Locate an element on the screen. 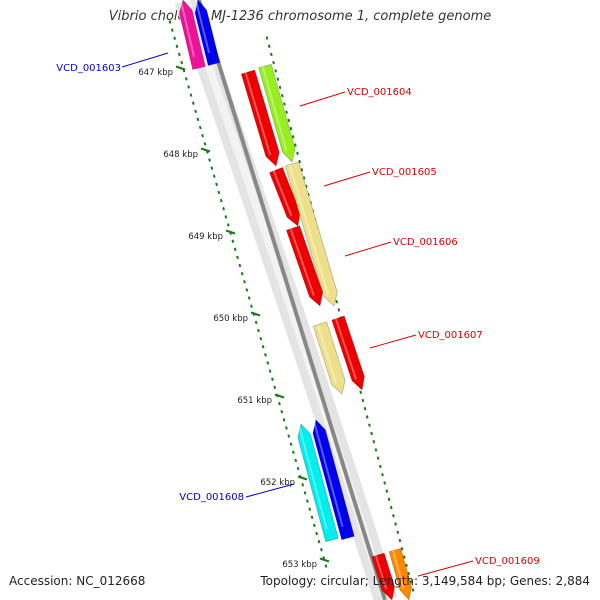 The image size is (600, 600). gene-1609-red-arrow is located at coordinates (383, 576).